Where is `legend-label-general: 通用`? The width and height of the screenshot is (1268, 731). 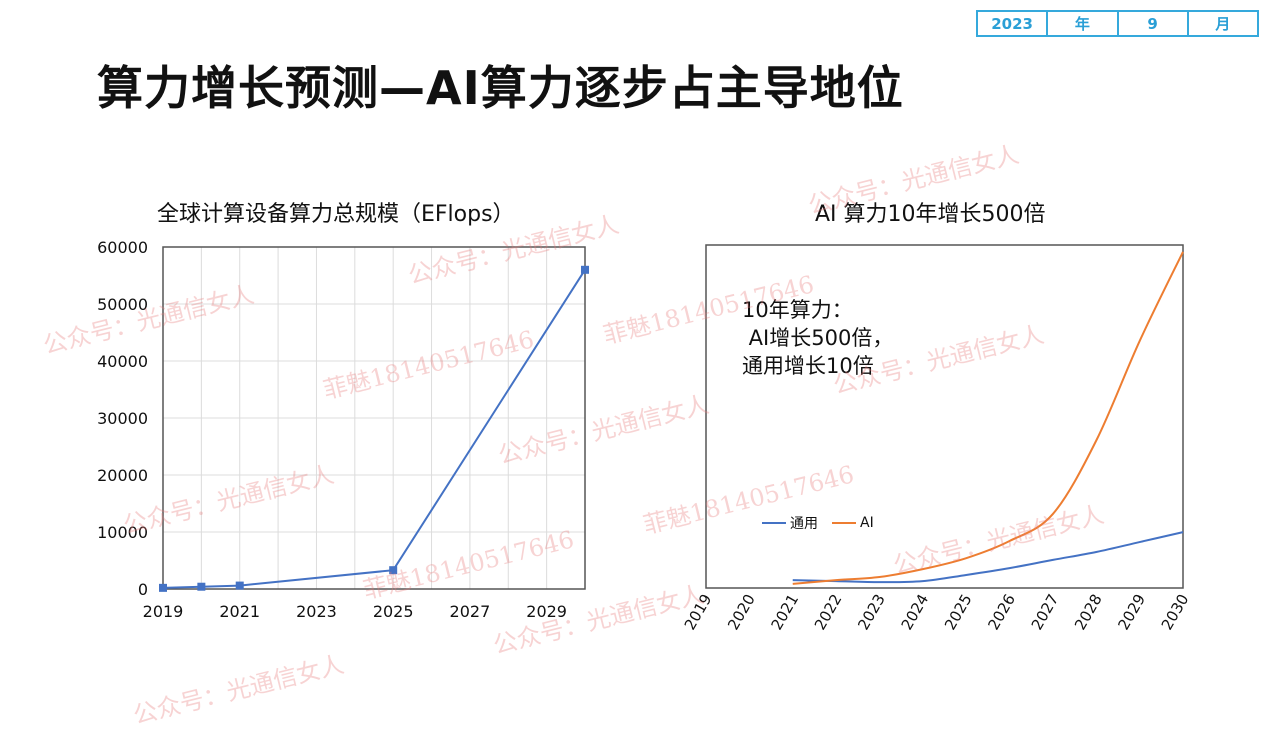
legend-label-general: 通用 is located at coordinates (804, 524).